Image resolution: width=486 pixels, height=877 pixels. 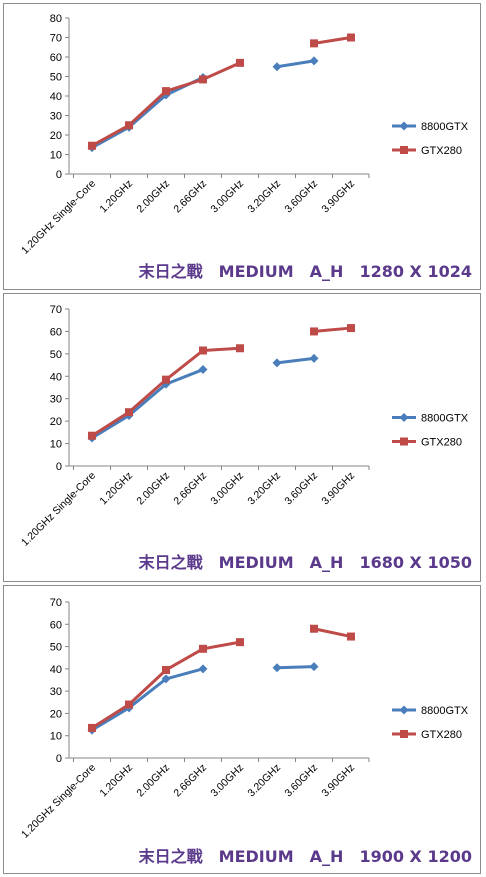 I want to click on chart-title-2: 末日之戰 MEDIUM A_H 1680 X 1050, so click(x=305, y=562).